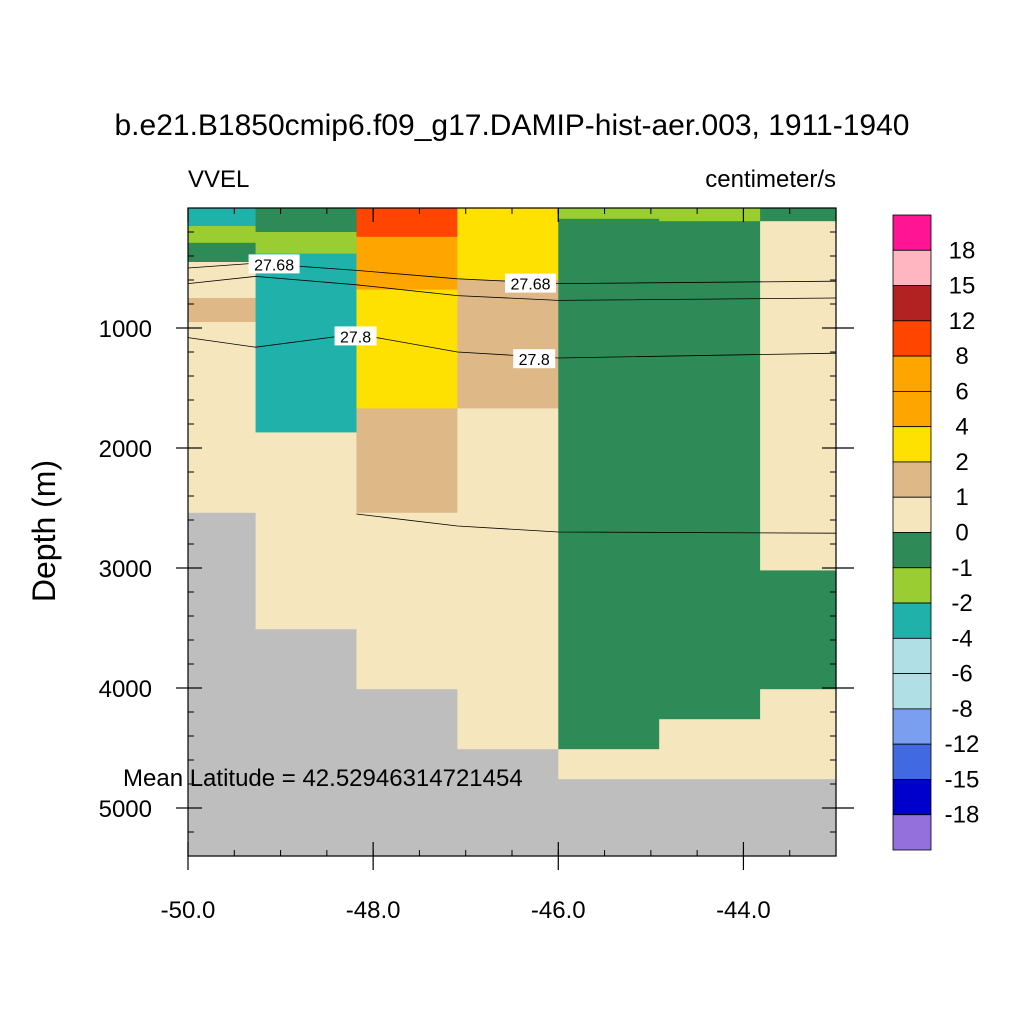 This screenshot has height=1024, width=1024. I want to click on contour-label-3: 27.8, so click(534, 359).